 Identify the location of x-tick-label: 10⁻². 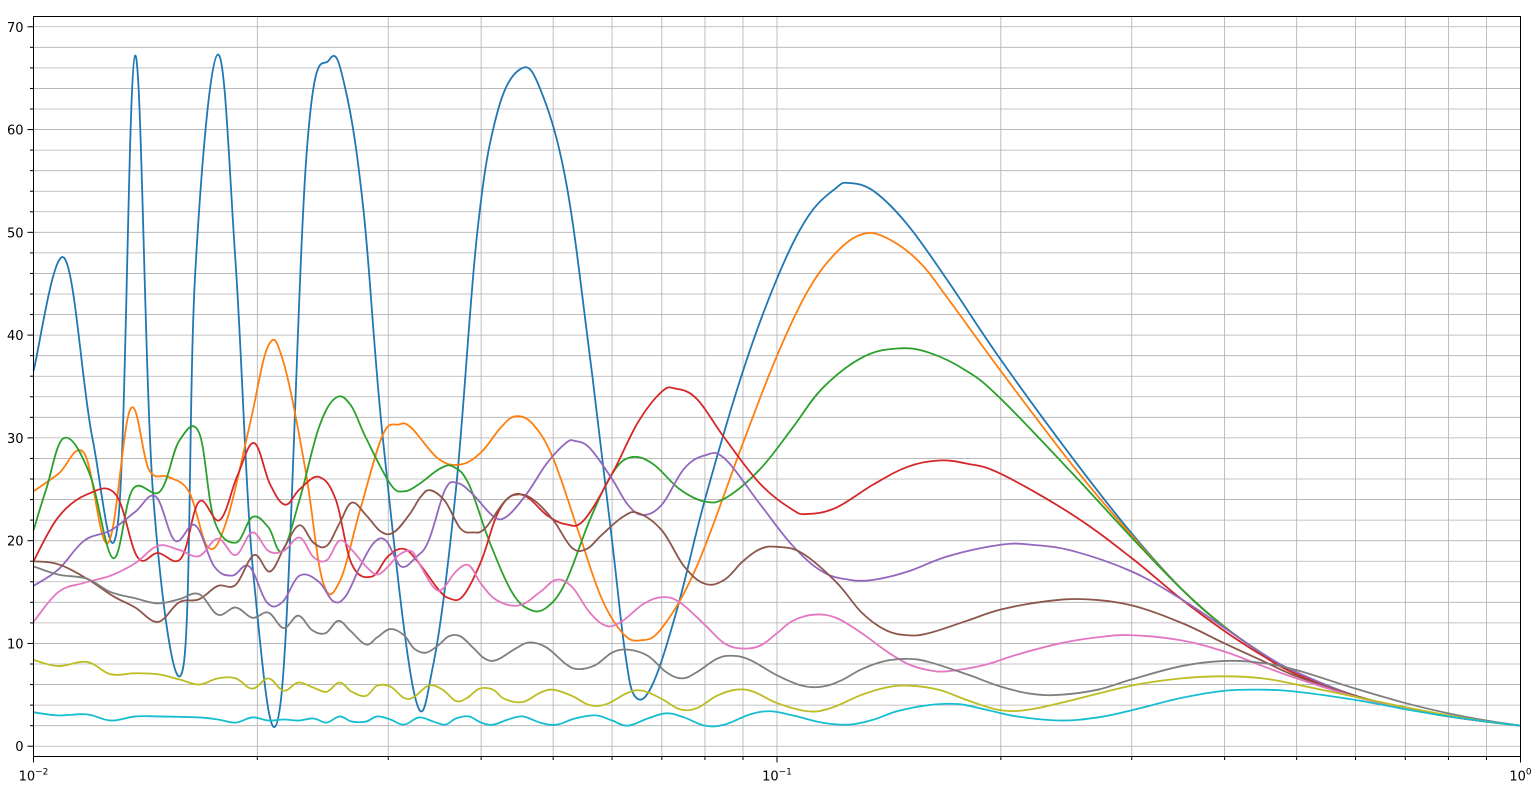
(34, 776).